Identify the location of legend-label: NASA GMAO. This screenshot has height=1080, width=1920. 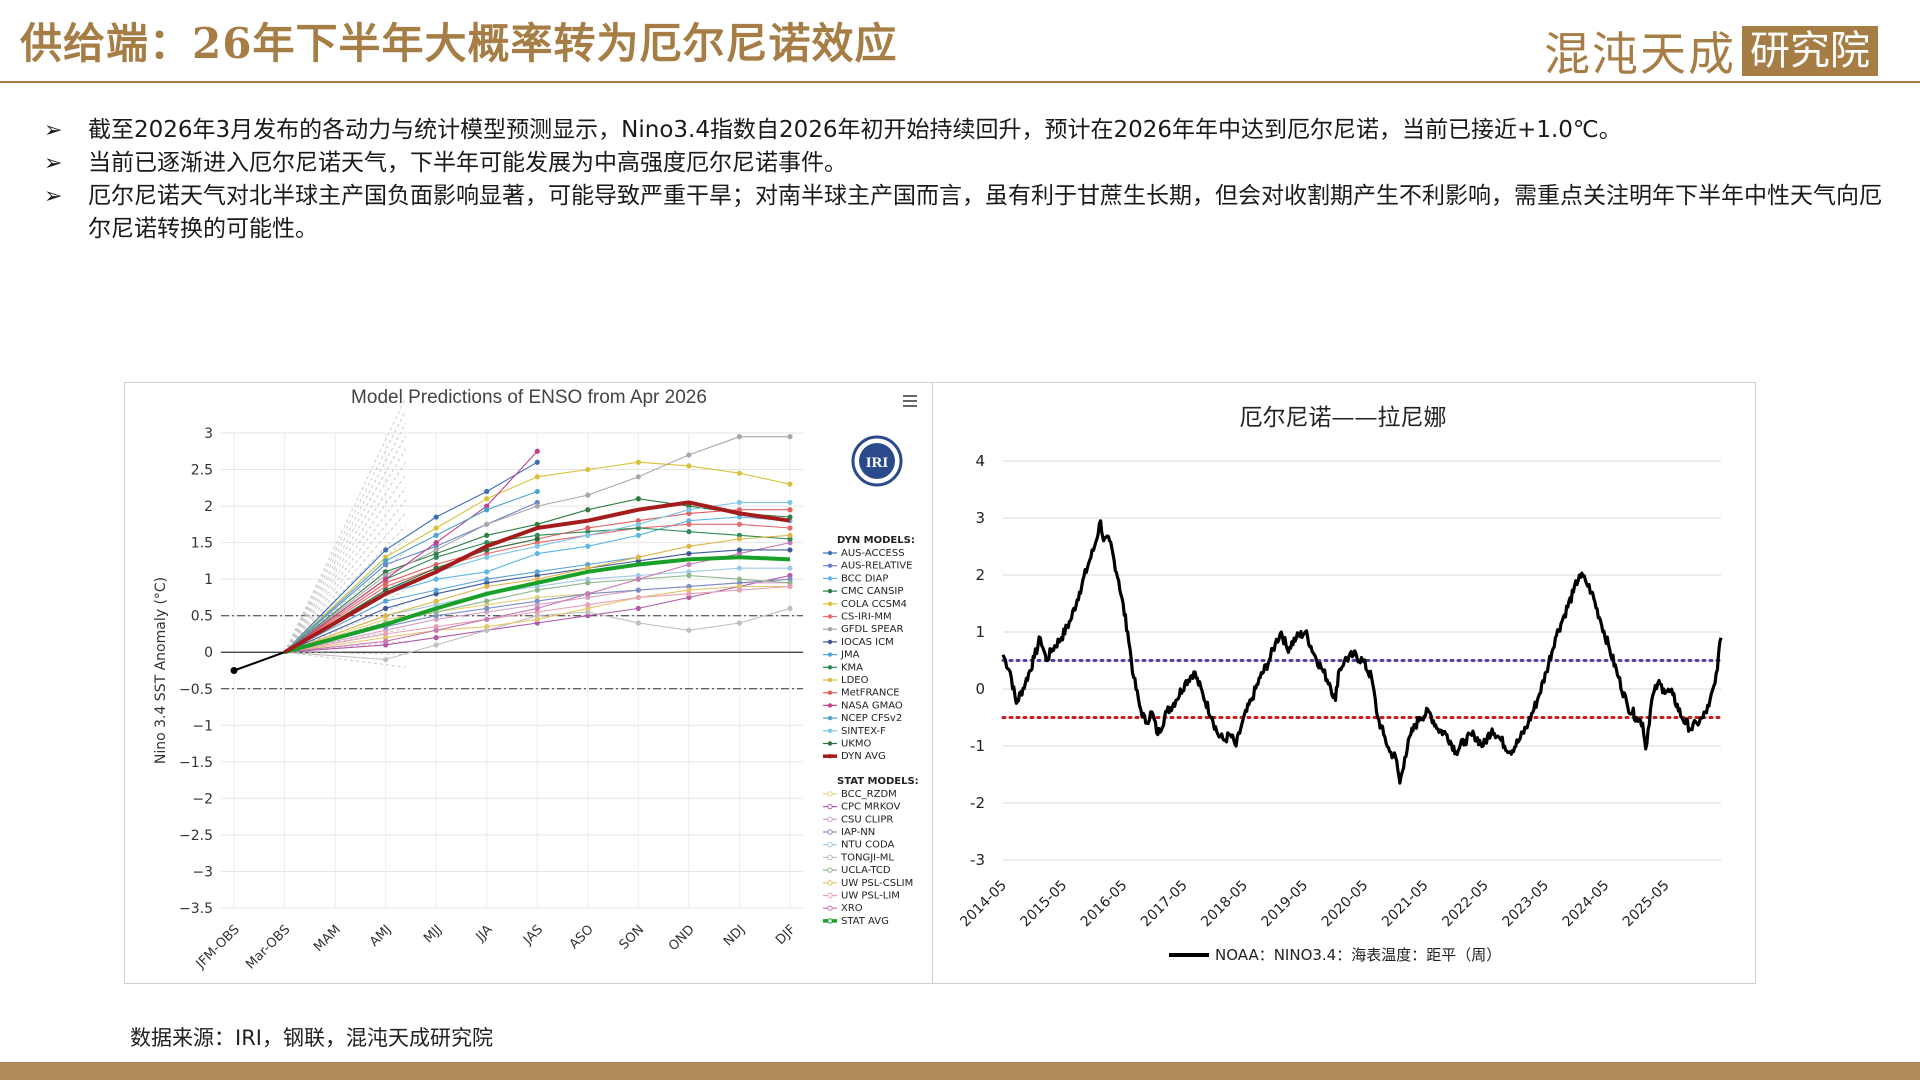
(872, 705).